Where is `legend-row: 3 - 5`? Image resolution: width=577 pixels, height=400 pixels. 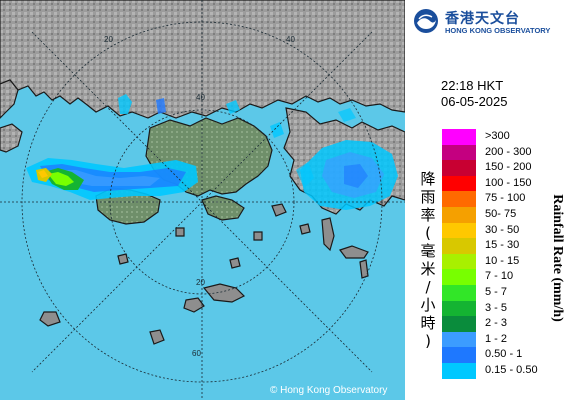
legend-row: 3 - 5 is located at coordinates (507, 308).